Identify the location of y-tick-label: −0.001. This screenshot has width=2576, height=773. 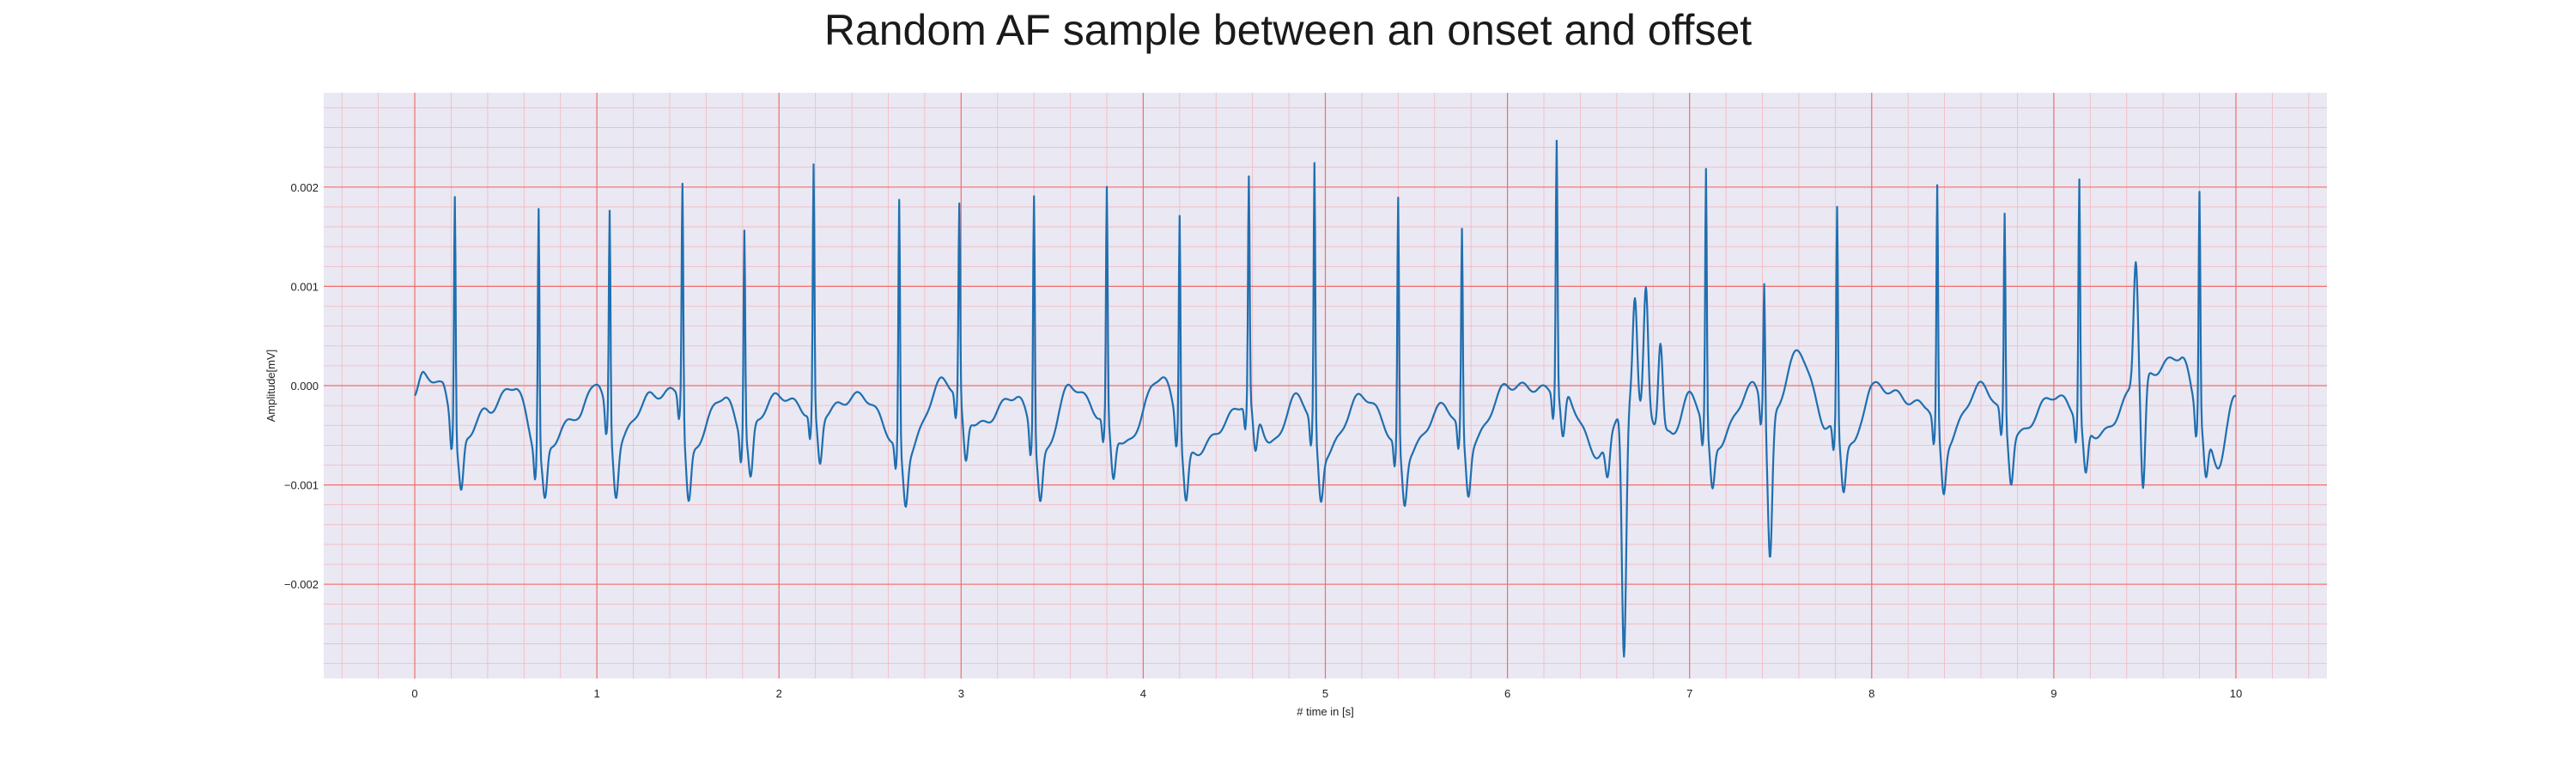
(301, 486).